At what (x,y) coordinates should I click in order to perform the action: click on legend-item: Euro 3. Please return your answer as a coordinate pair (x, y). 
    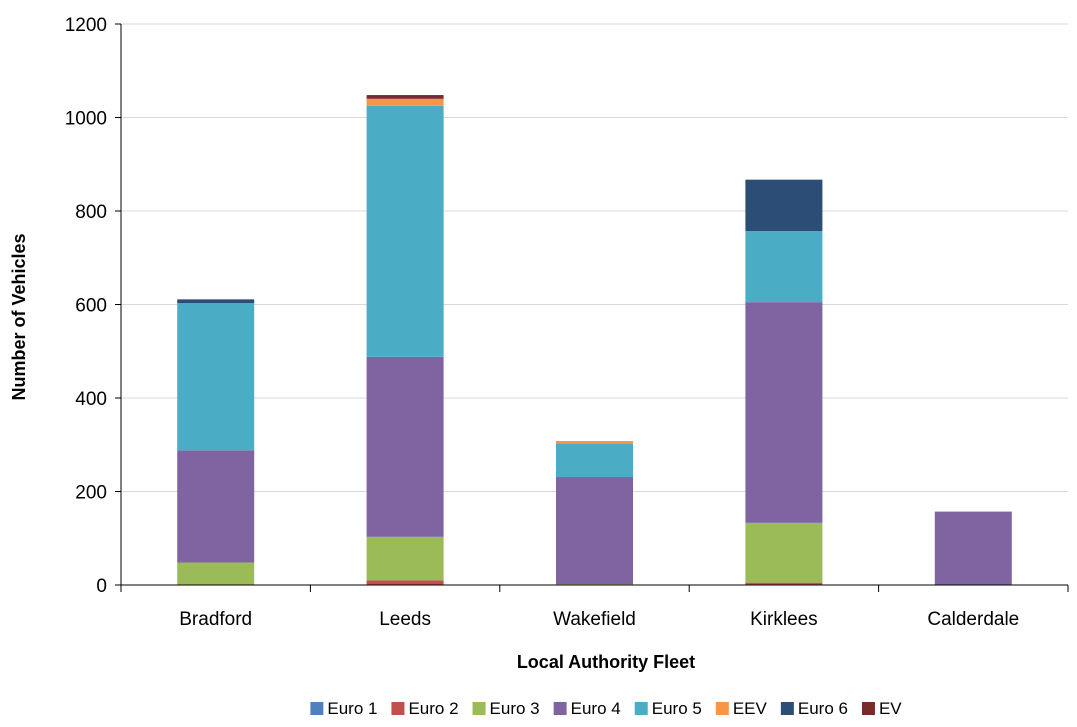
    Looking at the image, I should click on (506, 708).